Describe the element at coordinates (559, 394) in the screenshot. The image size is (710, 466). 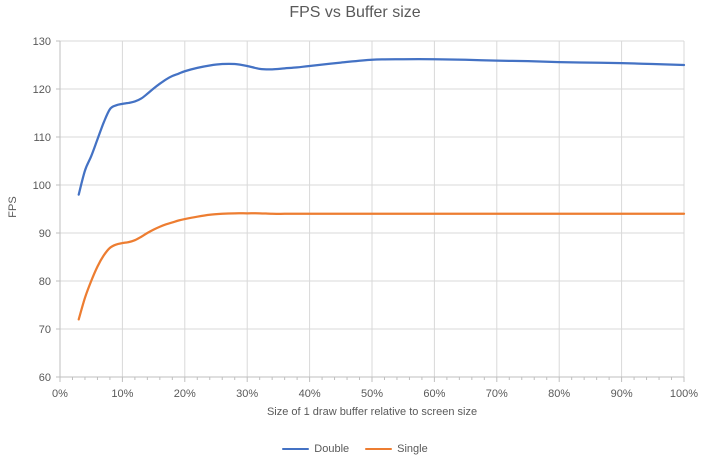
I see `x-tick-label: 80%` at that location.